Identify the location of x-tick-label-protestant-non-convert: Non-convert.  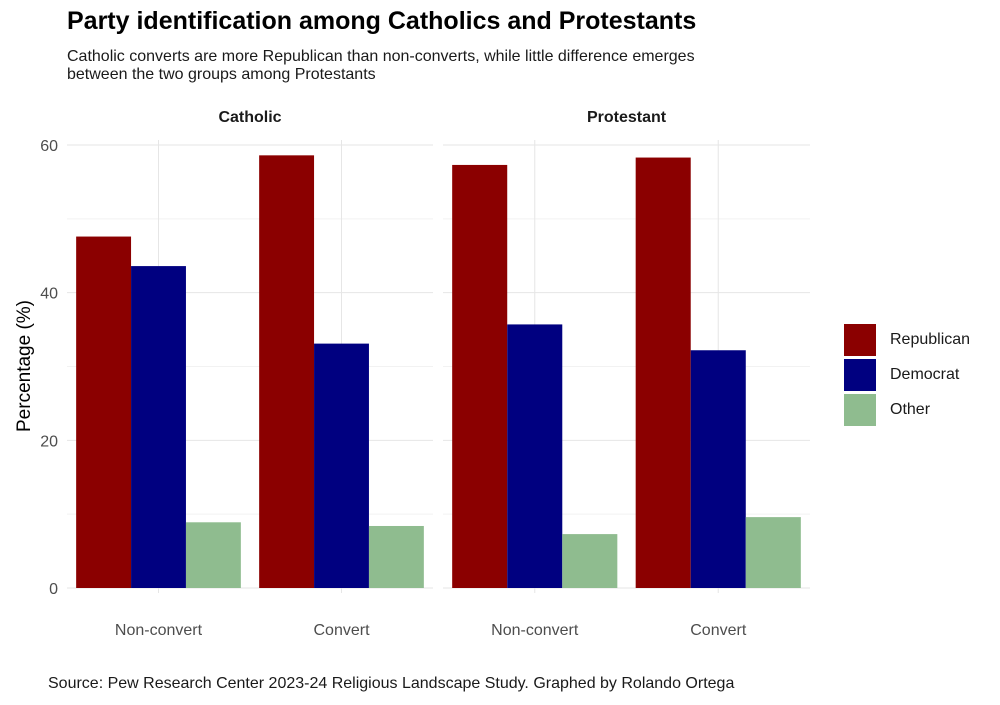
(535, 630).